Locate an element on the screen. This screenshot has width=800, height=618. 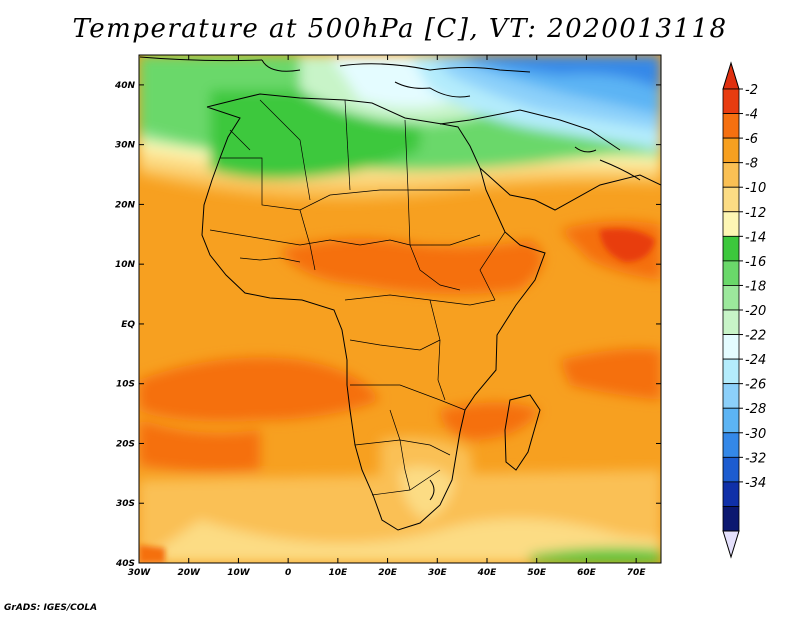
footer-credit: GrADS: IGES/COLA is located at coordinates (51, 608).